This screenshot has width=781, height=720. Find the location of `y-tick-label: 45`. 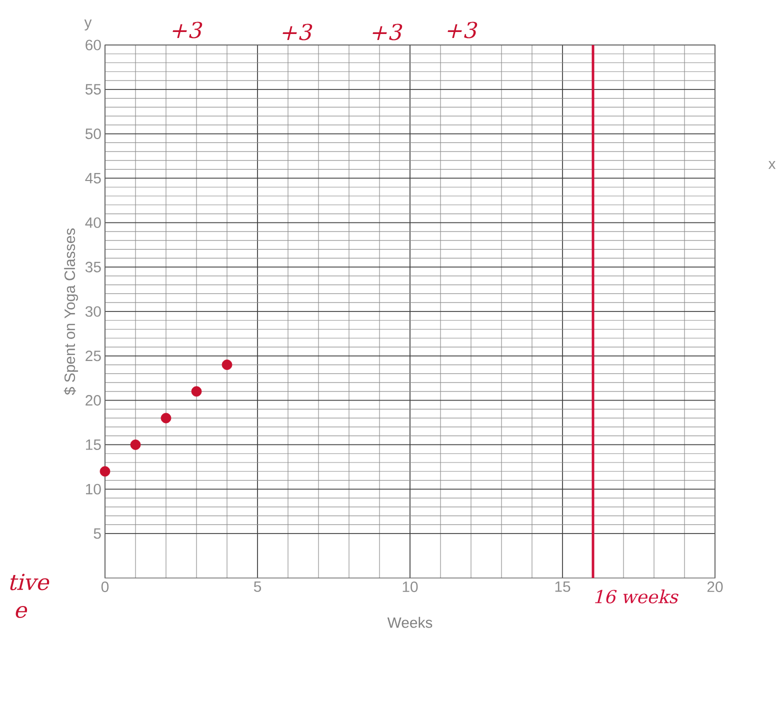

y-tick-label: 45 is located at coordinates (93, 178).